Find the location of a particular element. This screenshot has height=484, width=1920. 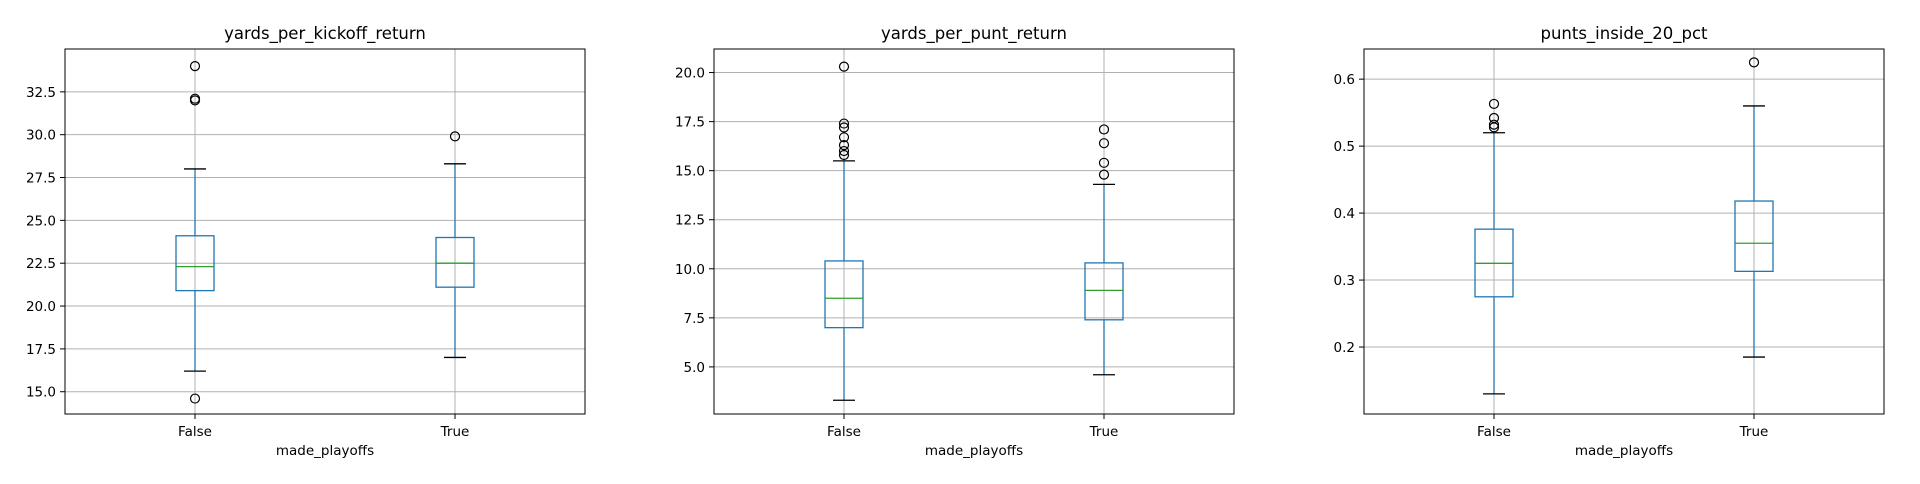

y-tick-label: 22.5 is located at coordinates (41, 264).